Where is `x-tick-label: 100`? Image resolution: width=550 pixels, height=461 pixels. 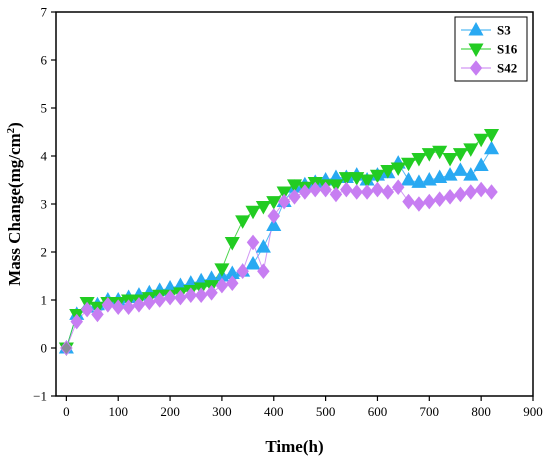 x-tick-label: 100 is located at coordinates (118, 411).